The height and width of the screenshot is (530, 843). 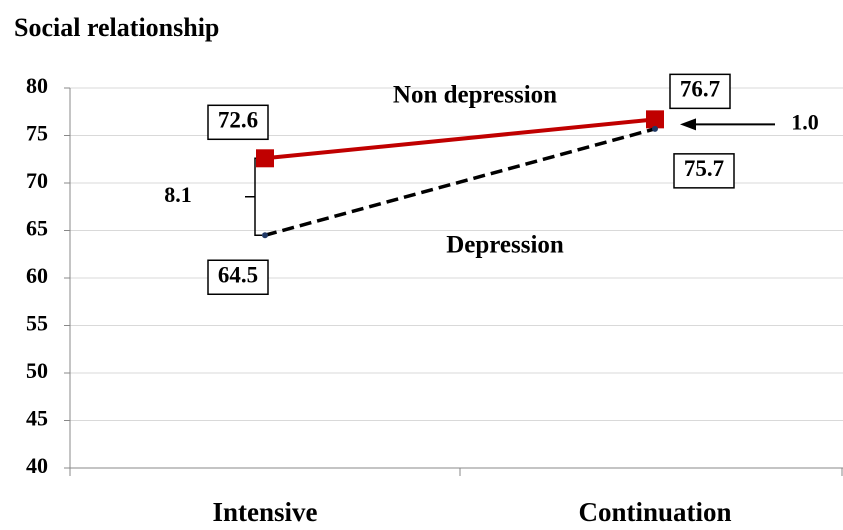 I want to click on y-tick-label: 70, so click(x=37, y=180).